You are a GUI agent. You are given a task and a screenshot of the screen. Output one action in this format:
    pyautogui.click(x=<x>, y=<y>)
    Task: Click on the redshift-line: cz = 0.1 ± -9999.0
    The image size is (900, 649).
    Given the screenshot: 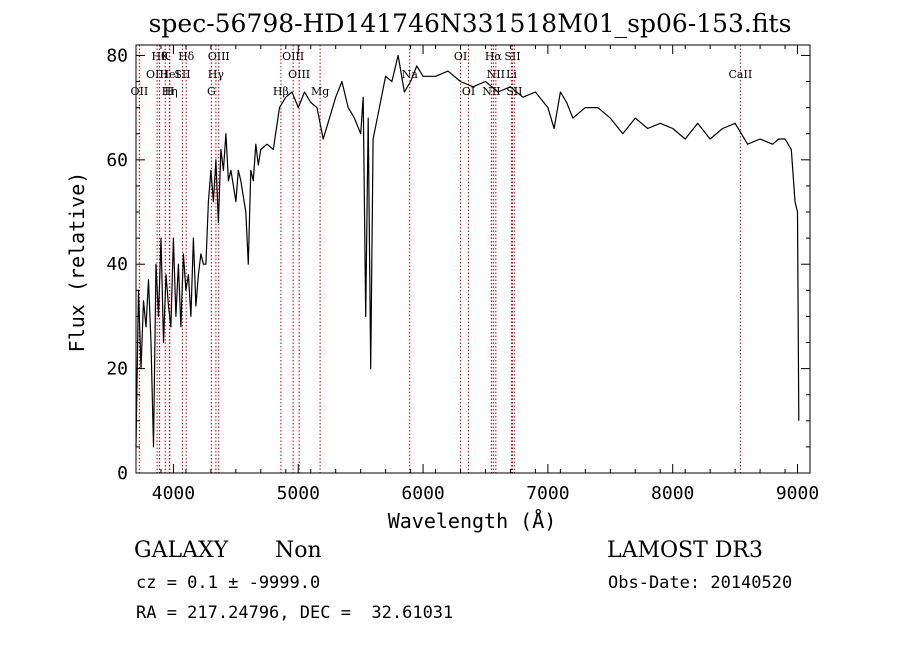 What is the action you would take?
    pyautogui.click(x=228, y=583)
    